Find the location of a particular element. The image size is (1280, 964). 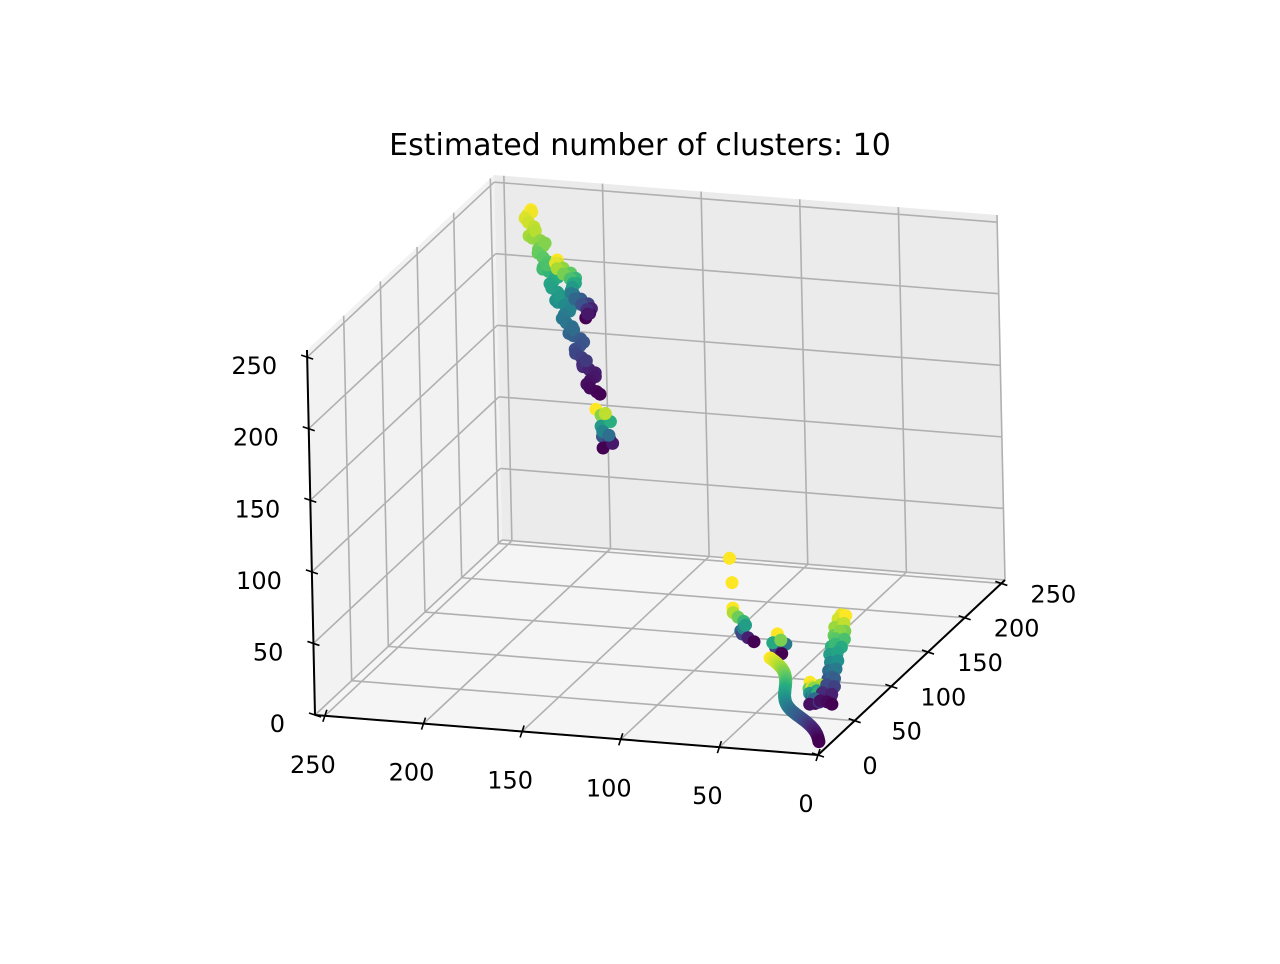

y-tick-label: 100 is located at coordinates (943, 697).